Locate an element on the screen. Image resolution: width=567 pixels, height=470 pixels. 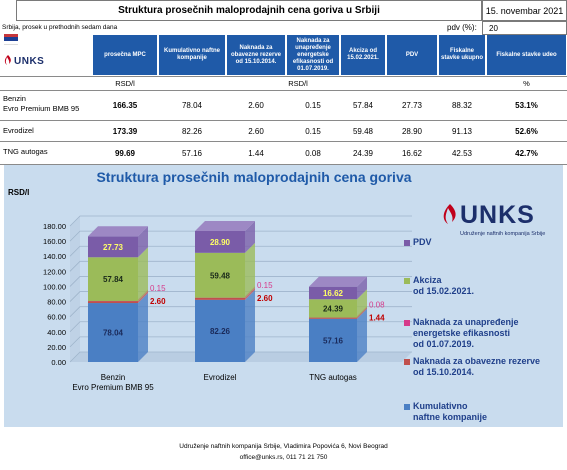
unit-rsd-1: RSD/l is located at coordinates (125, 83).